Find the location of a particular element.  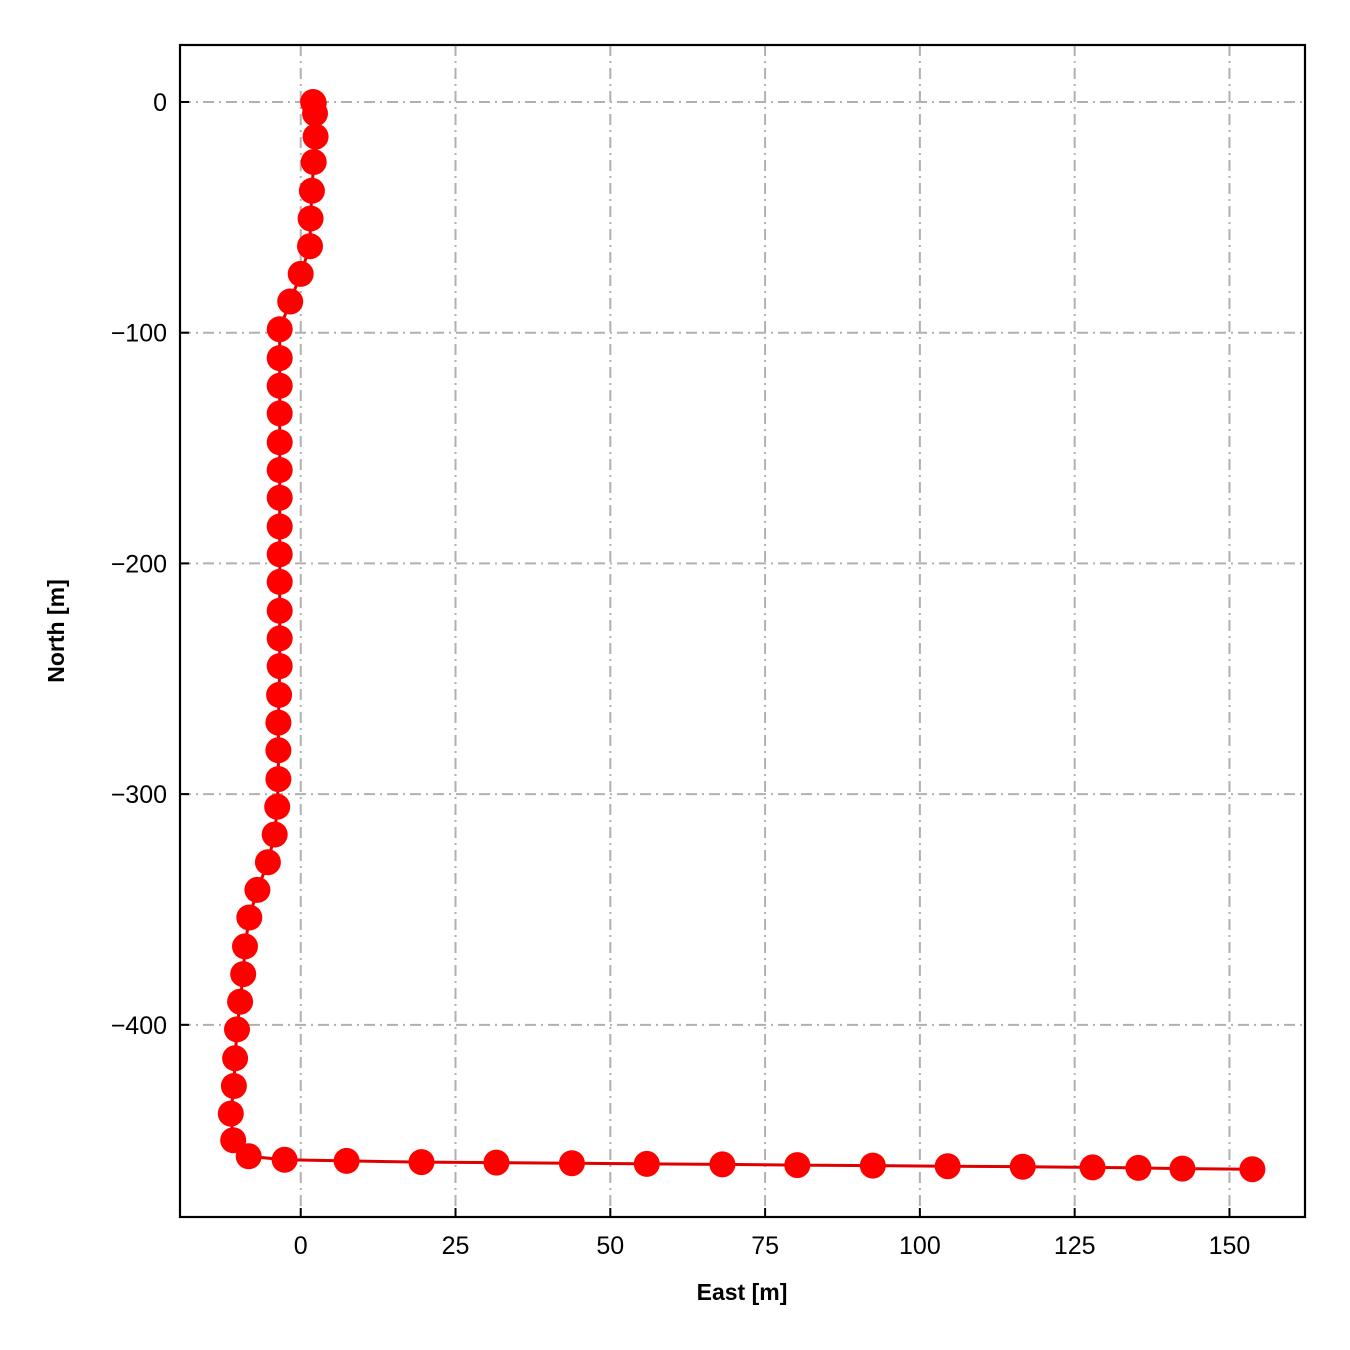

x-axis-label: East [m] is located at coordinates (742, 1292).